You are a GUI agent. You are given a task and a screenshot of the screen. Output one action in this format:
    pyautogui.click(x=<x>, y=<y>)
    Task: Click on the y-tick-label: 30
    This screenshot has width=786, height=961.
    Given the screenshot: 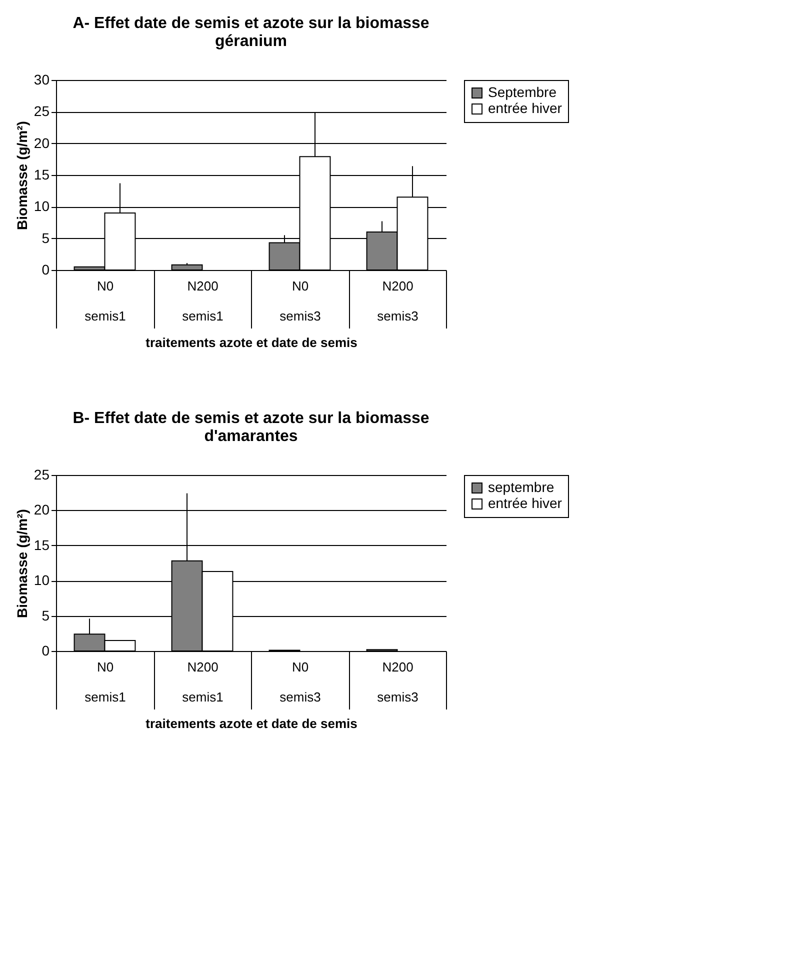 What is the action you would take?
    pyautogui.click(x=42, y=80)
    